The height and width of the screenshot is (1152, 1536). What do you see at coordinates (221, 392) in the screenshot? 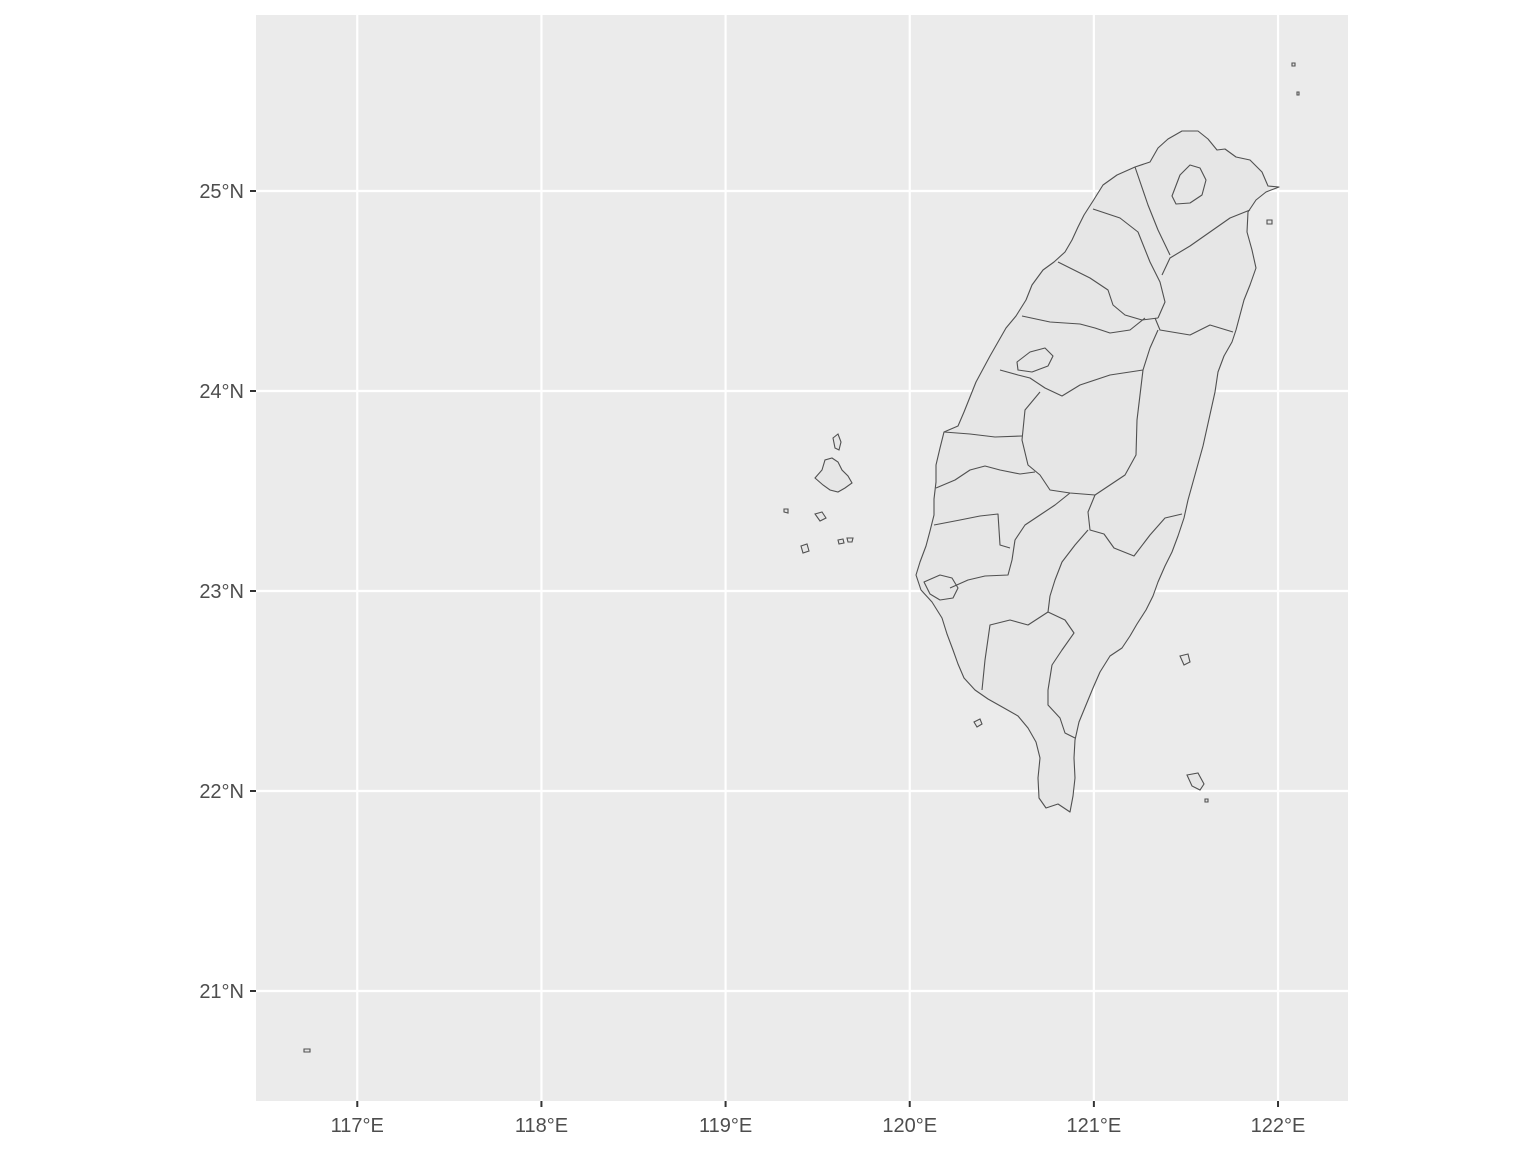
I see `y-tick-label: 24°N` at bounding box center [221, 392].